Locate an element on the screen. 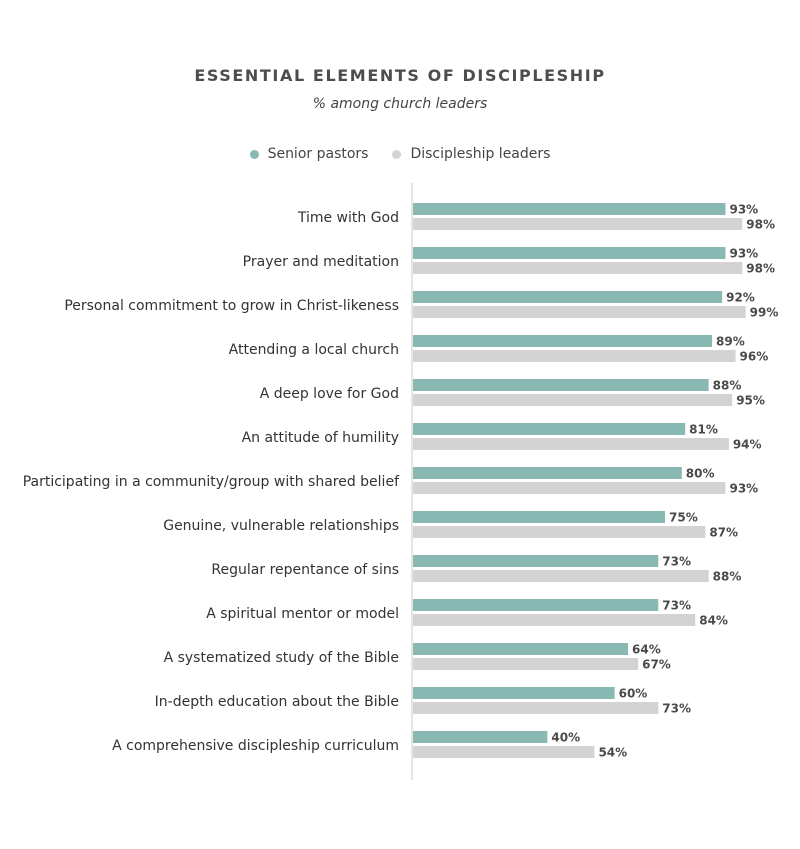 The image size is (800, 849). legend-label-senior-pastors: Senior pastors is located at coordinates (318, 154).